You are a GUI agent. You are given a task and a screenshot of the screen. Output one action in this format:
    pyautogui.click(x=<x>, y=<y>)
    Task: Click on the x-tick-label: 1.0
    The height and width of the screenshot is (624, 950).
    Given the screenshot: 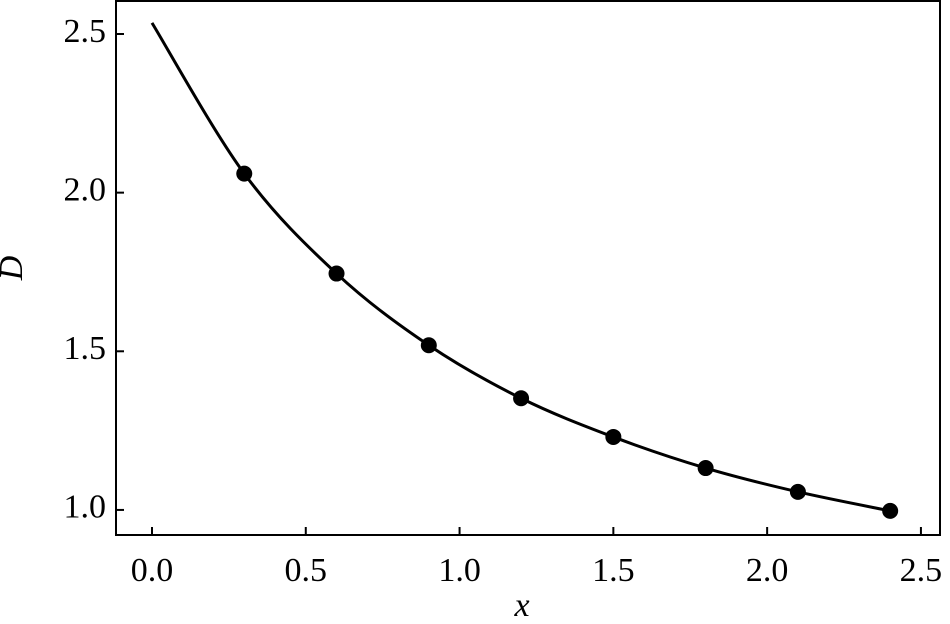 What is the action you would take?
    pyautogui.click(x=459, y=570)
    